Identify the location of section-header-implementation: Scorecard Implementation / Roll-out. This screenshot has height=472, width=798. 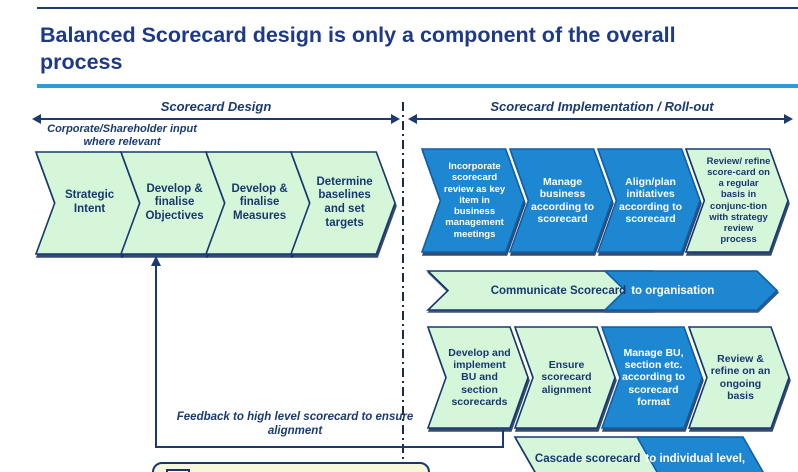
(602, 106).